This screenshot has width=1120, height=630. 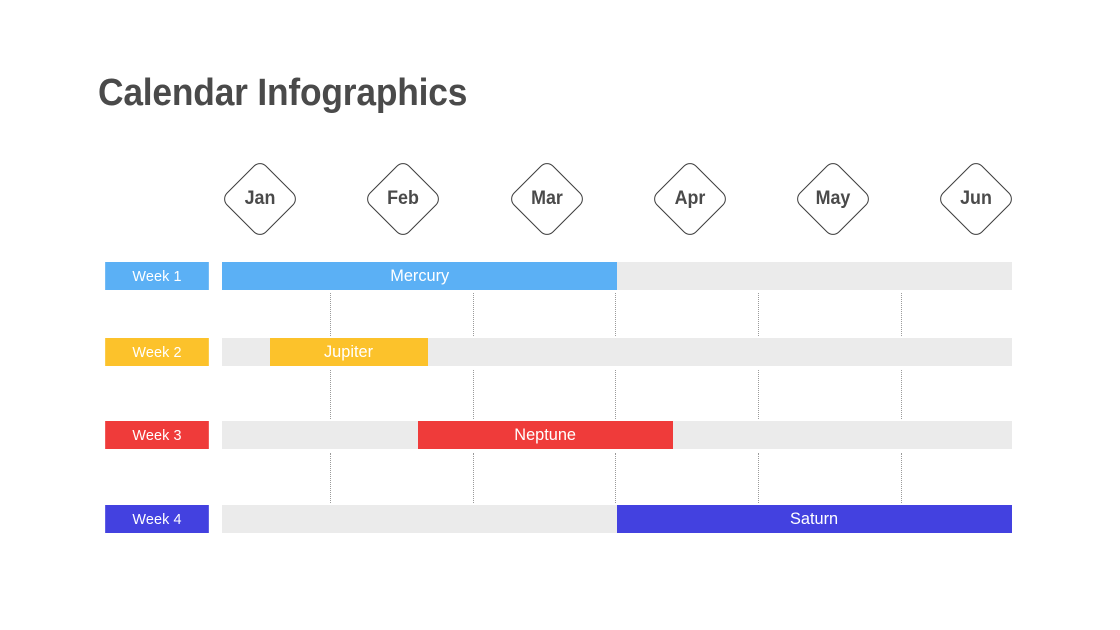 What do you see at coordinates (283, 93) in the screenshot?
I see `page-title: Calendar Infographics` at bounding box center [283, 93].